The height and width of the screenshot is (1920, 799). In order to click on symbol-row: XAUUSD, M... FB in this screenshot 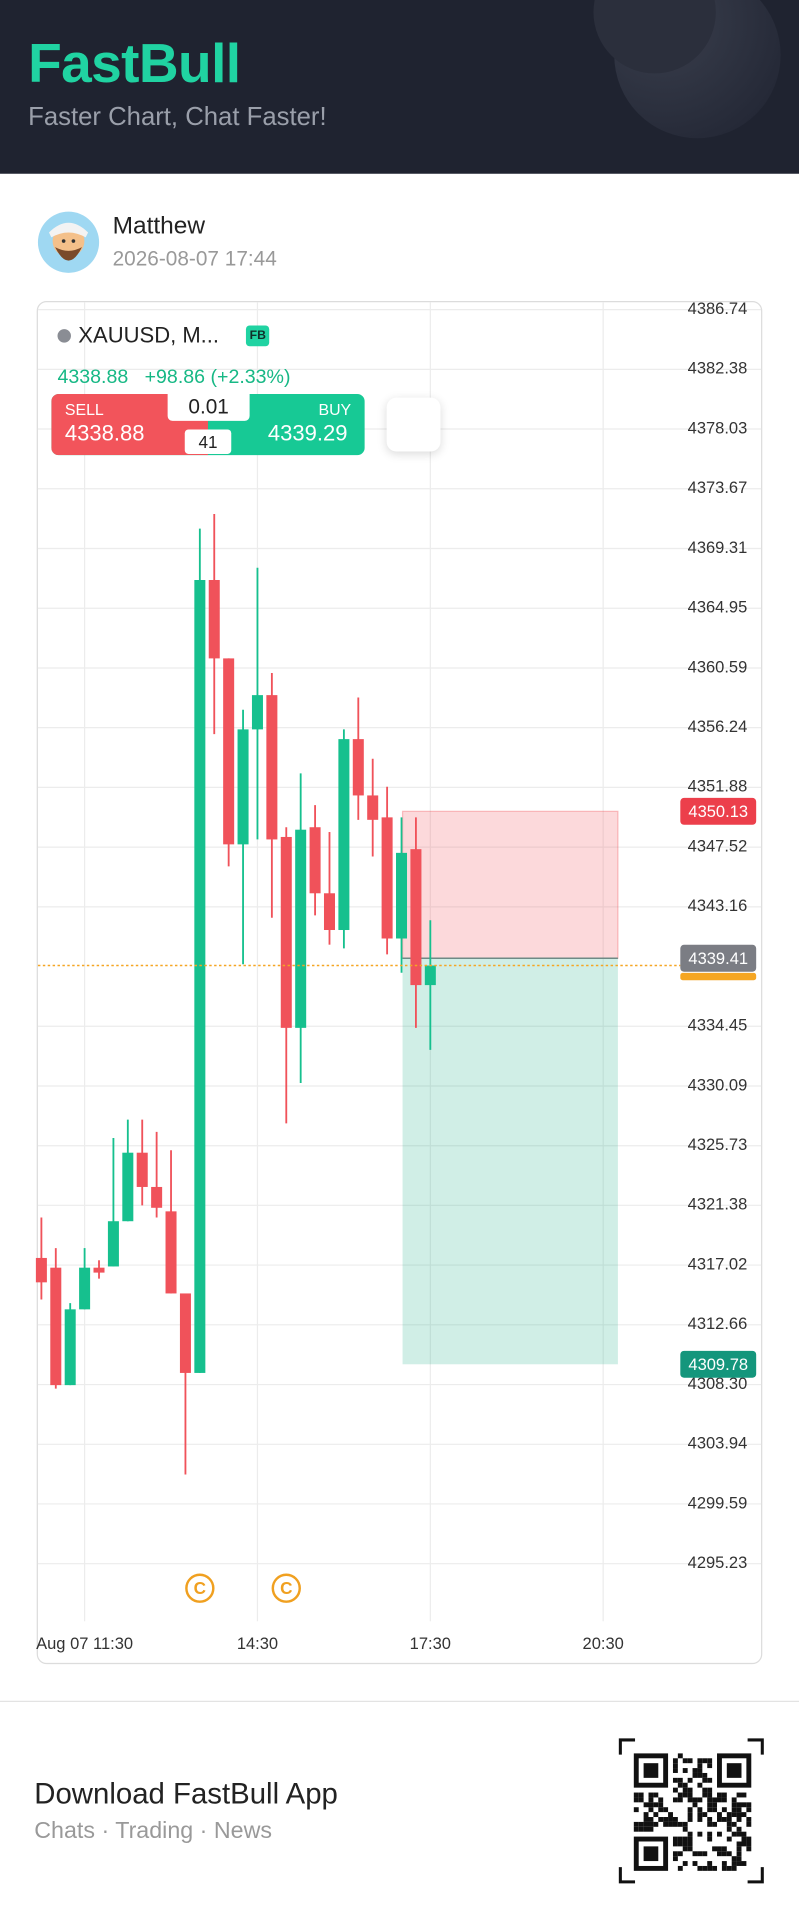, I will do `click(163, 336)`.